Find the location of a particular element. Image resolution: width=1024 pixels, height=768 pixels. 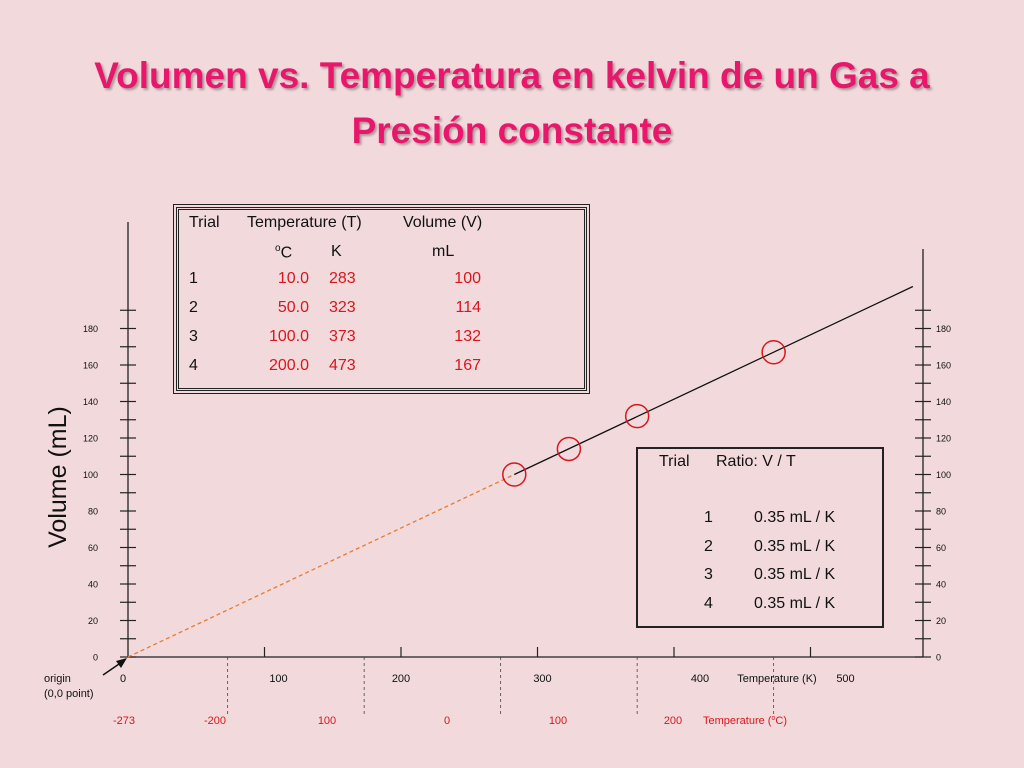

unit-milliliter: mL is located at coordinates (443, 251).